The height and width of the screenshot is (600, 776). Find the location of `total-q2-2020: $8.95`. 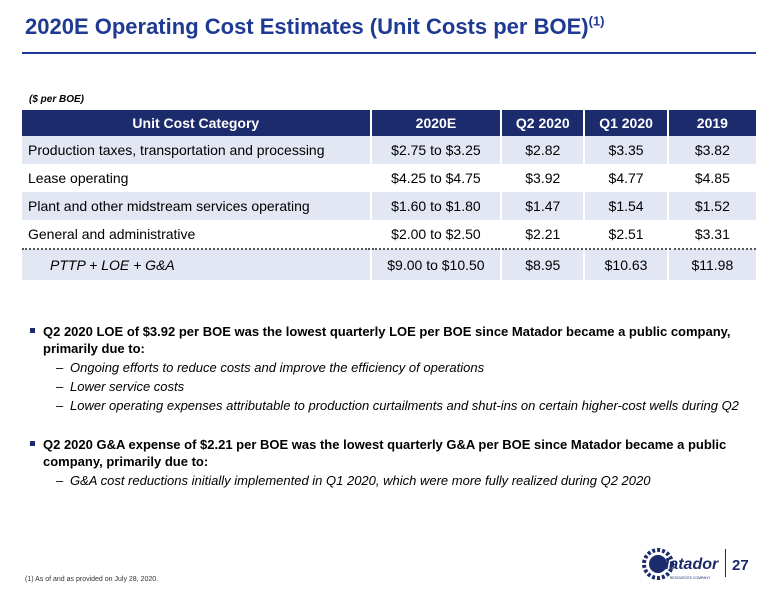

total-q2-2020: $8.95 is located at coordinates (543, 264).